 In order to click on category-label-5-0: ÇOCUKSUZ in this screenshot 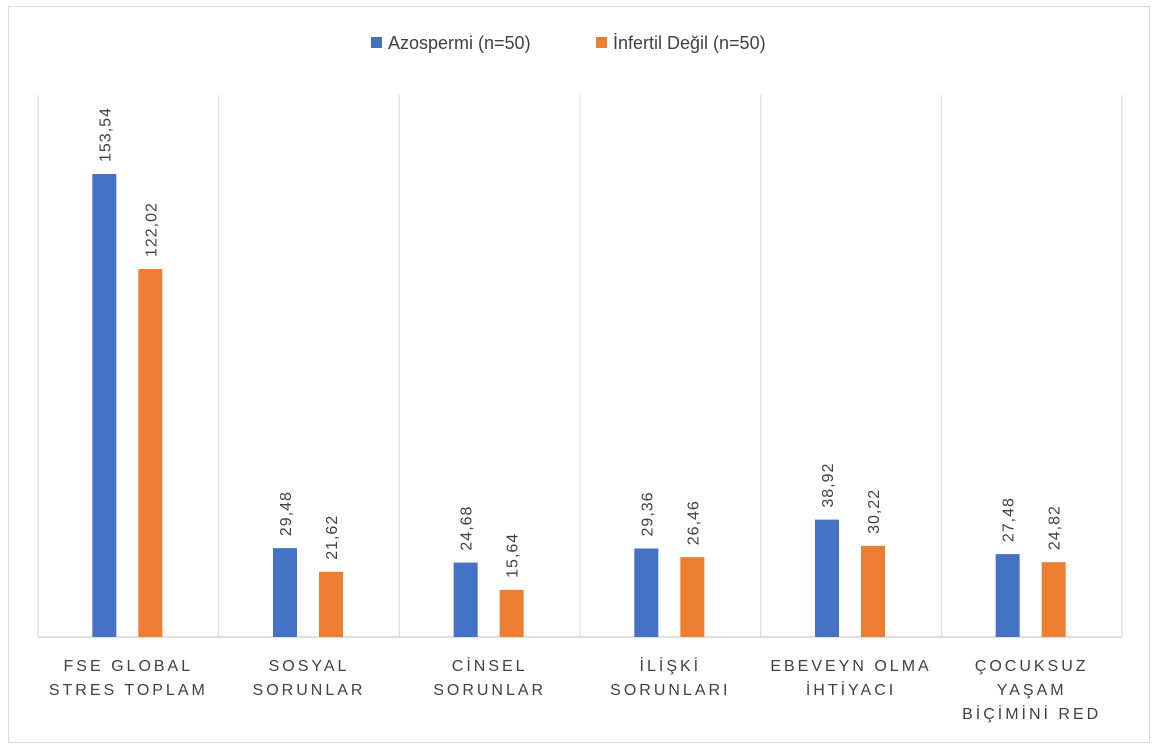, I will do `click(1032, 666)`.